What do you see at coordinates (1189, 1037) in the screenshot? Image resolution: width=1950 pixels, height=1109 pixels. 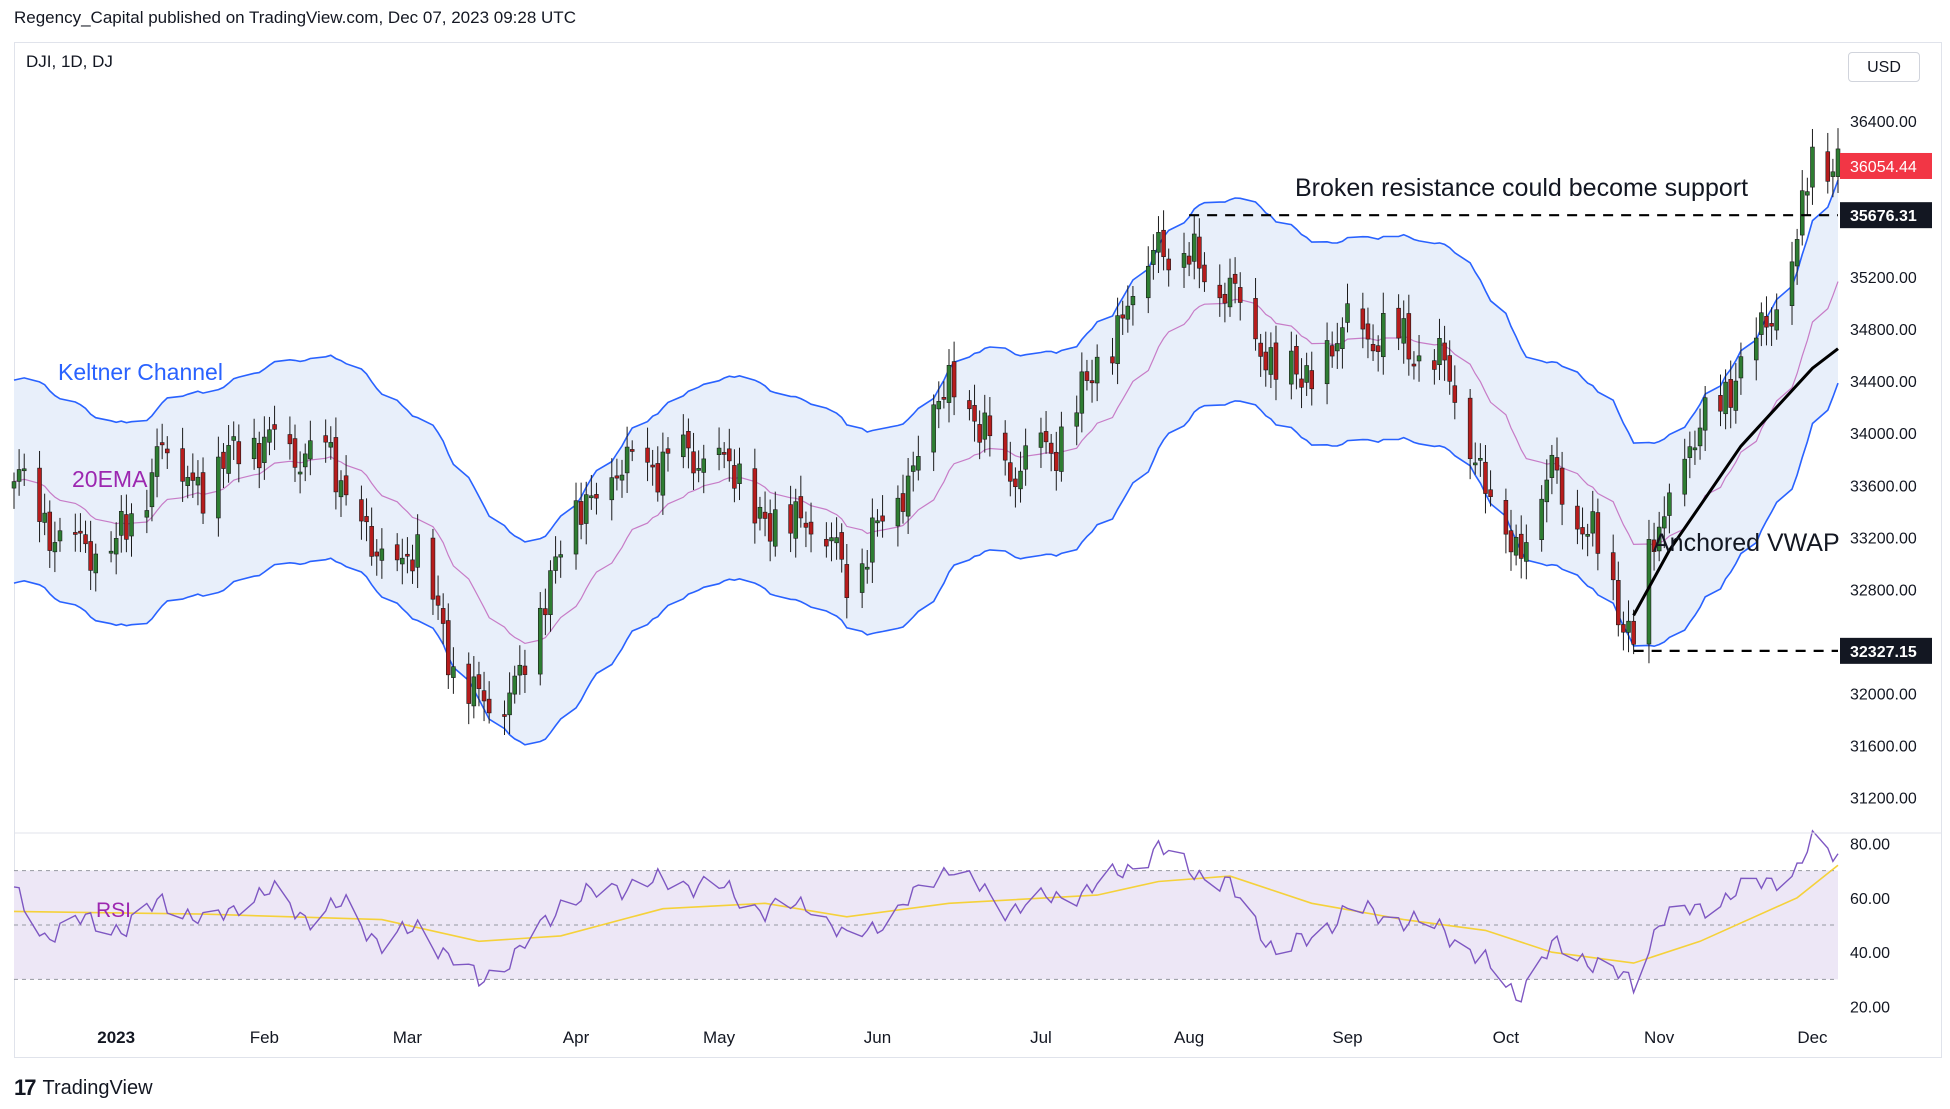 I see `x-tick-label: Aug` at bounding box center [1189, 1037].